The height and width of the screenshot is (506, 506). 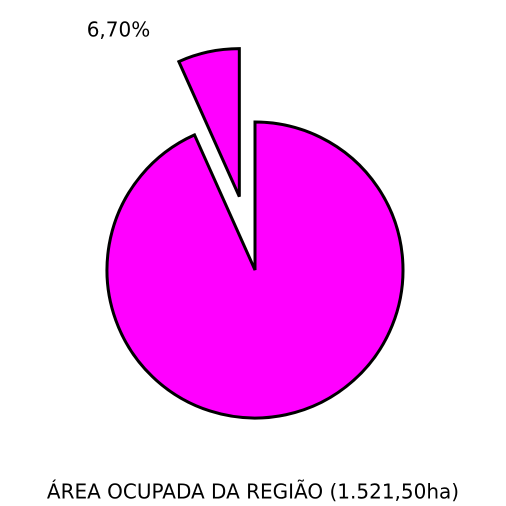 I want to click on pie-slice, so click(x=208, y=122).